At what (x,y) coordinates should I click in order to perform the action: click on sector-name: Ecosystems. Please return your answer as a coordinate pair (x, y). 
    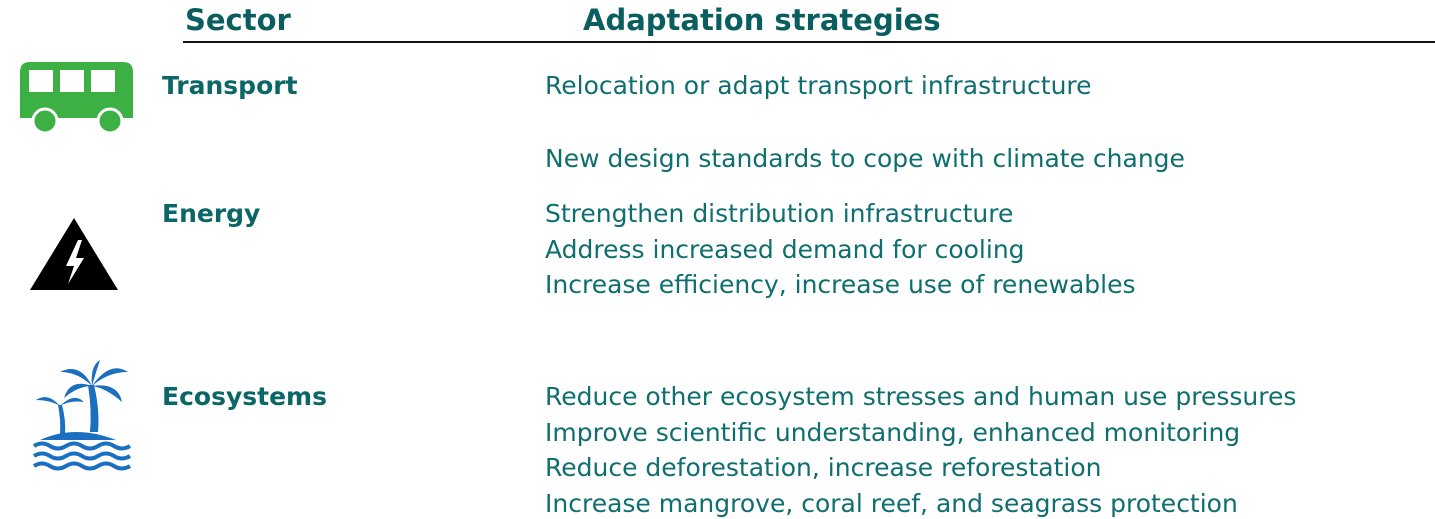
    Looking at the image, I should click on (244, 396).